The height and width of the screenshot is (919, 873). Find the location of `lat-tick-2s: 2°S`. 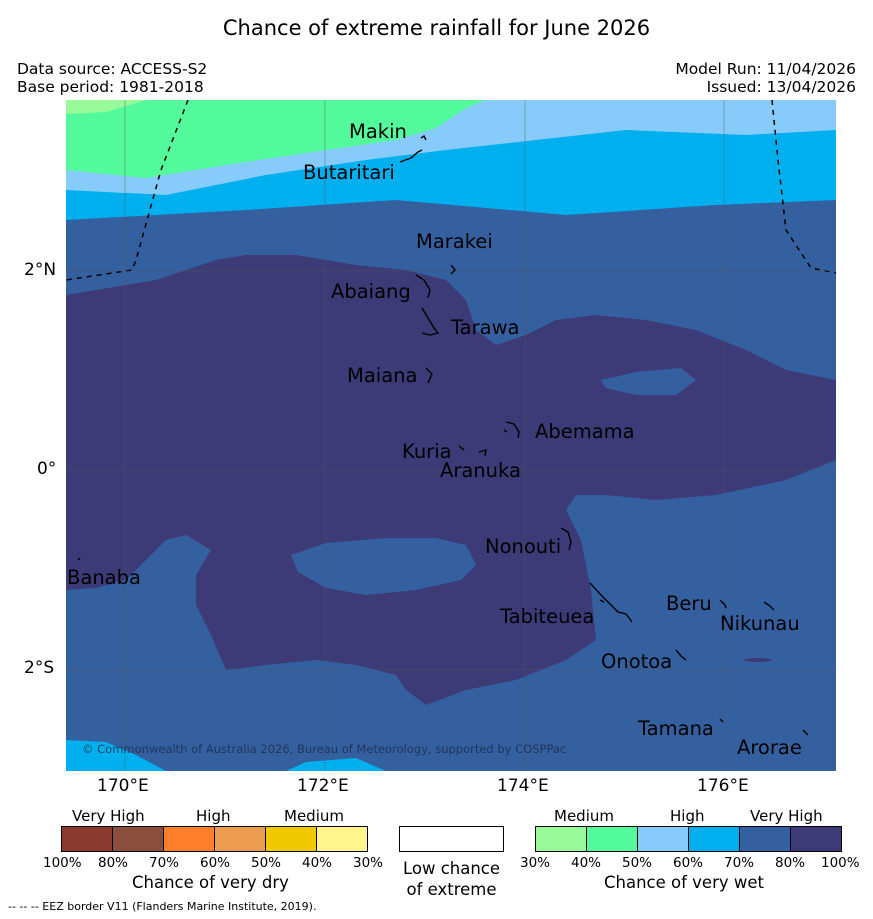

lat-tick-2s: 2°S is located at coordinates (39, 668).